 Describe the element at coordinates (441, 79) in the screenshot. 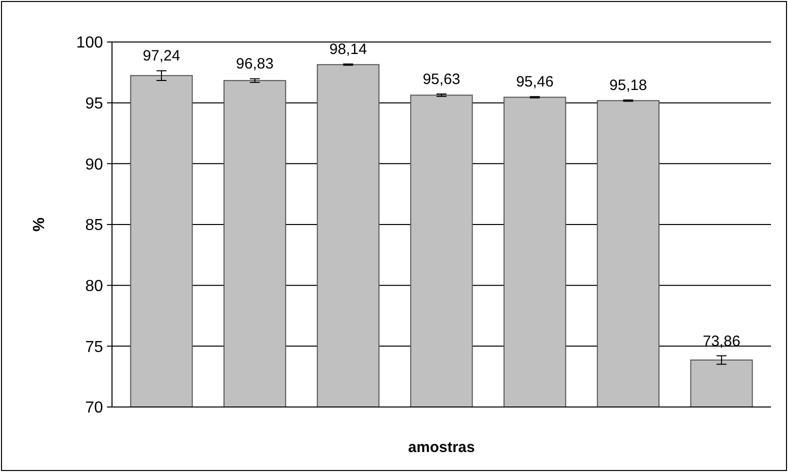

I see `data-label: 95,63` at that location.